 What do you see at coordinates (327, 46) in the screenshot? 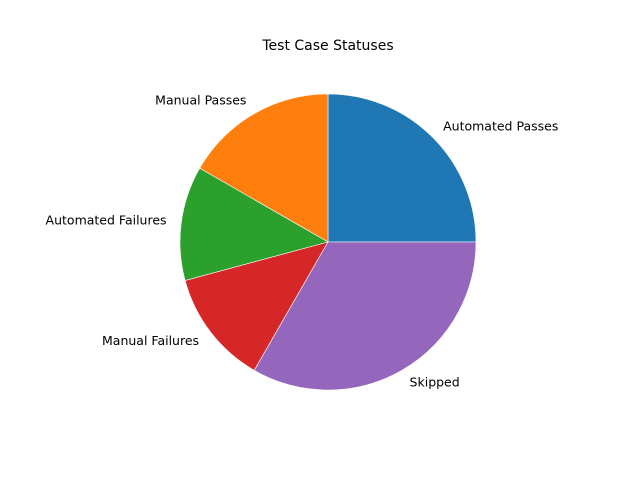
I see `chart-title: Test Case Statuses` at bounding box center [327, 46].